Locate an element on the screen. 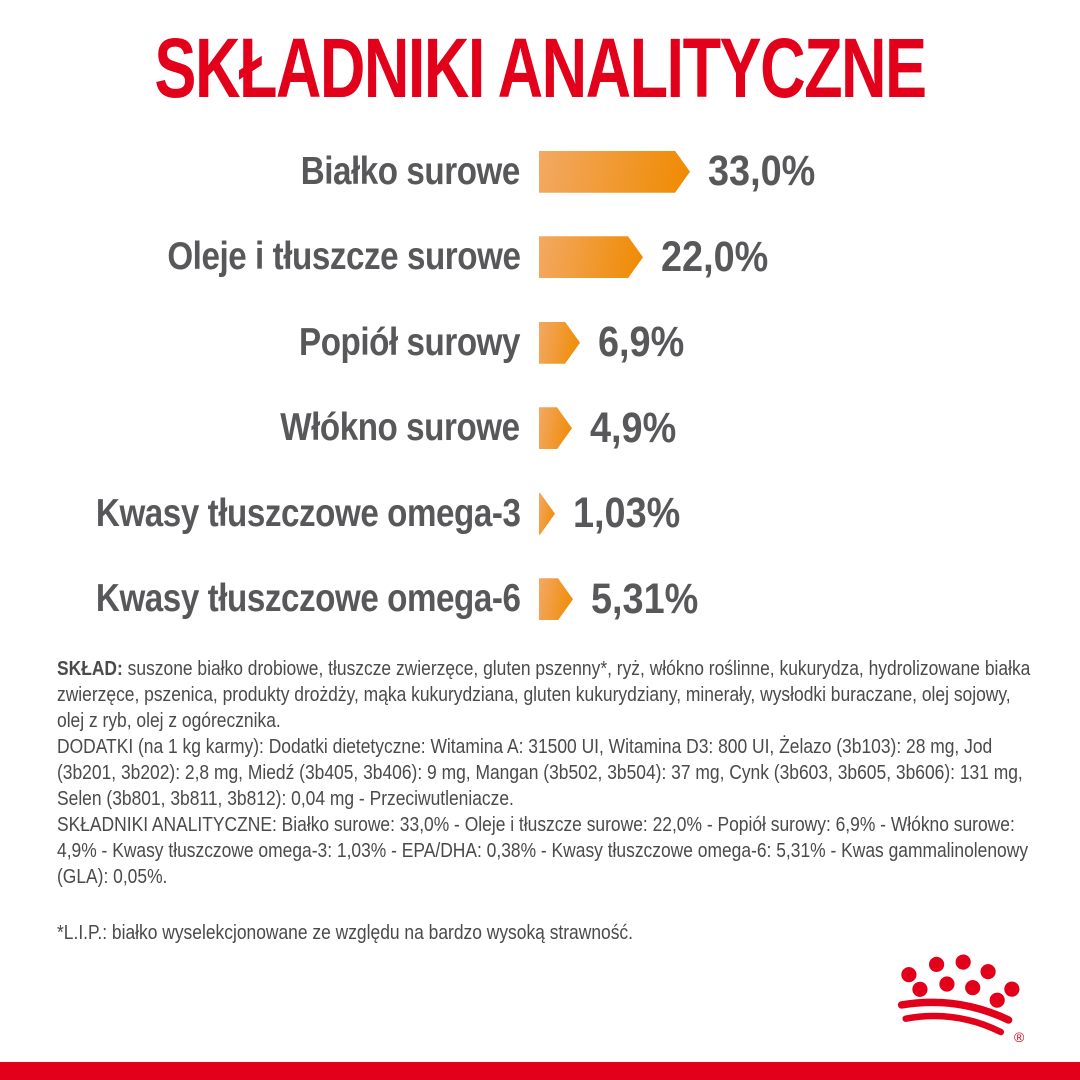 The image size is (1080, 1080). value-label: 5,31% is located at coordinates (645, 598).